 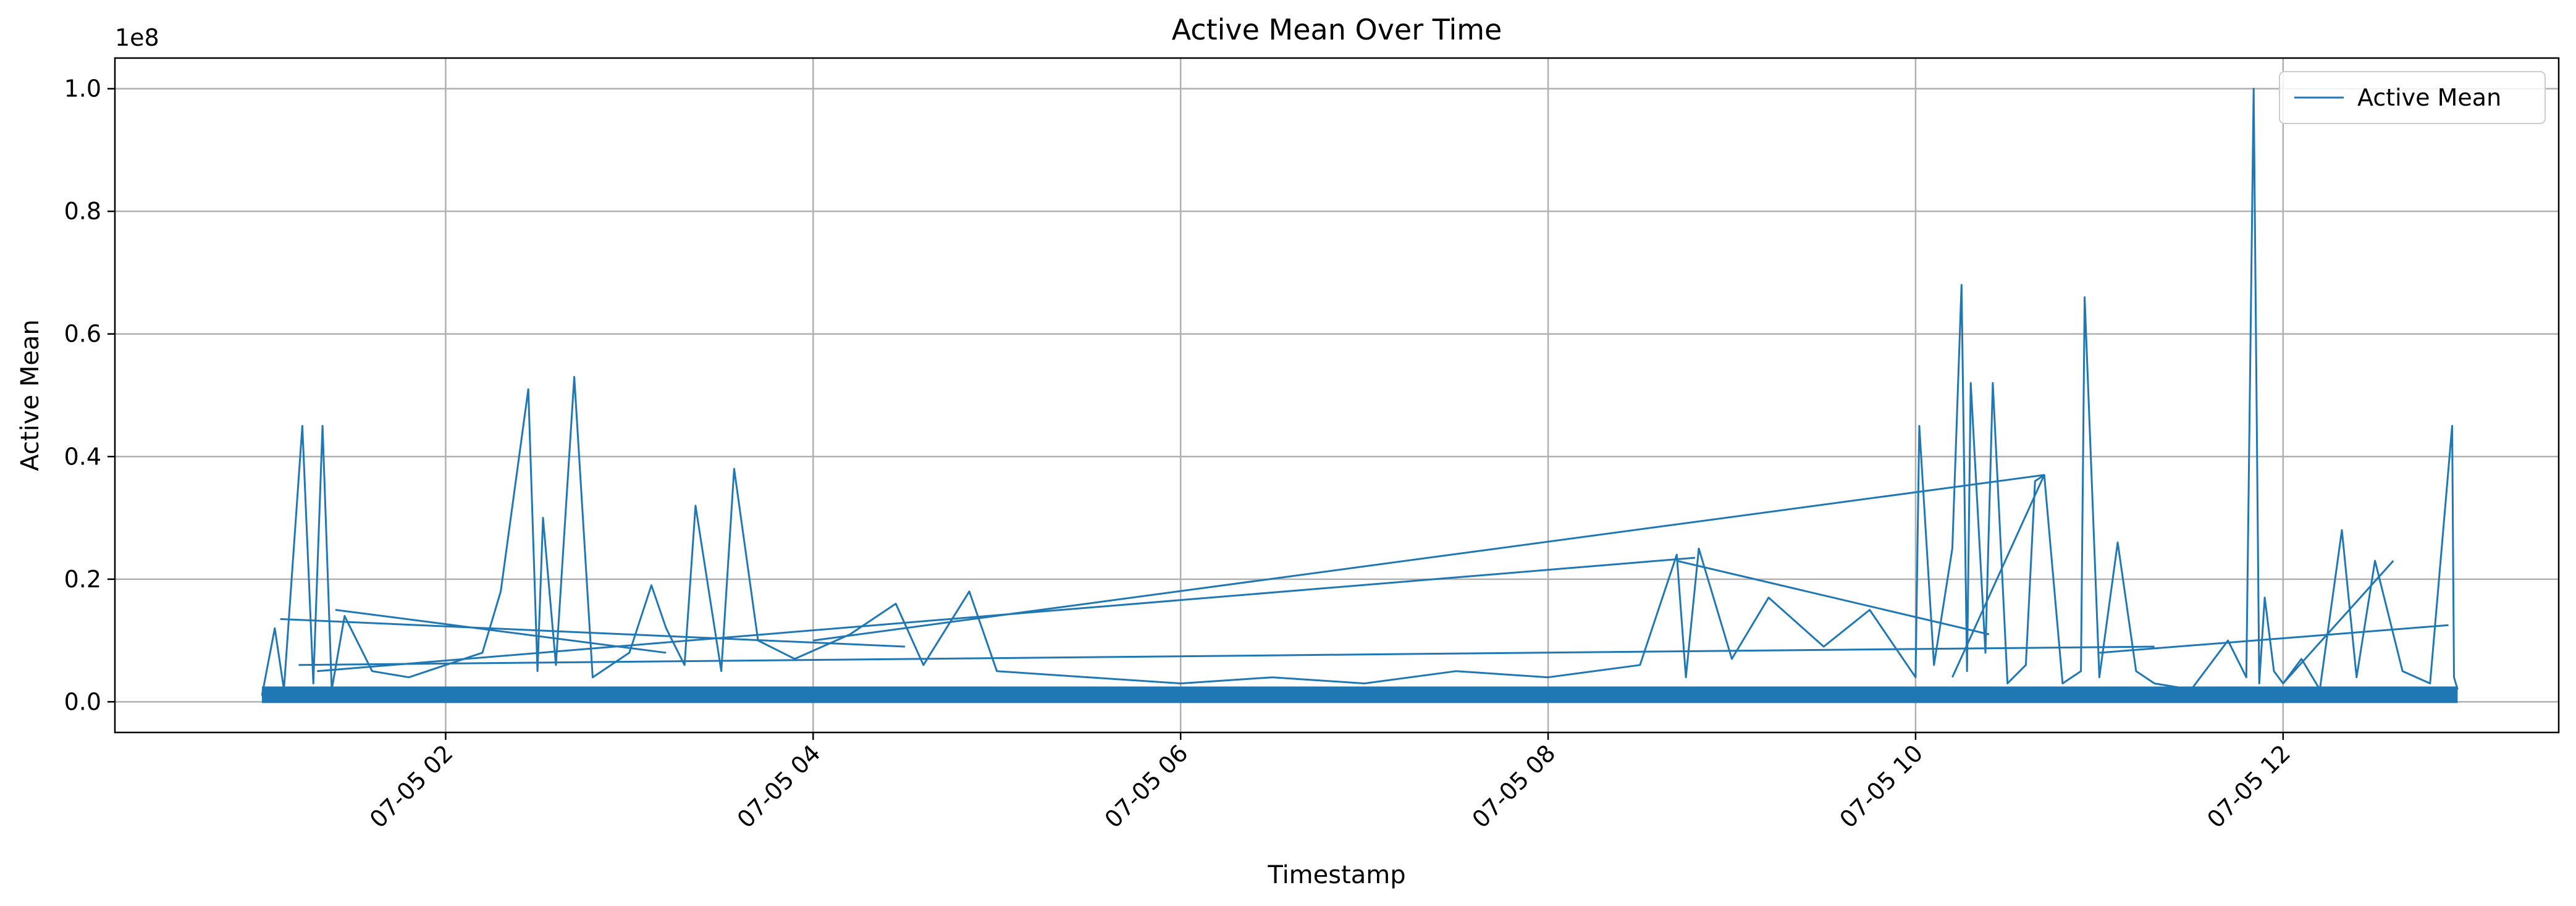 What do you see at coordinates (1513, 786) in the screenshot?
I see `x-tick-label: 07-05 08` at bounding box center [1513, 786].